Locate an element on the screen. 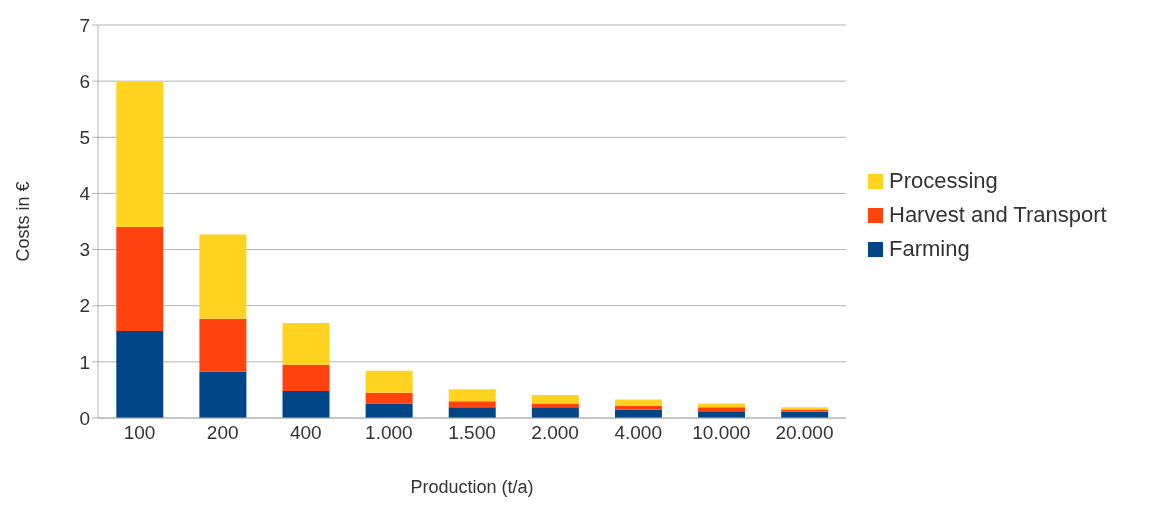 This screenshot has height=515, width=1161. y-axis-title: Costs in € is located at coordinates (23, 221).